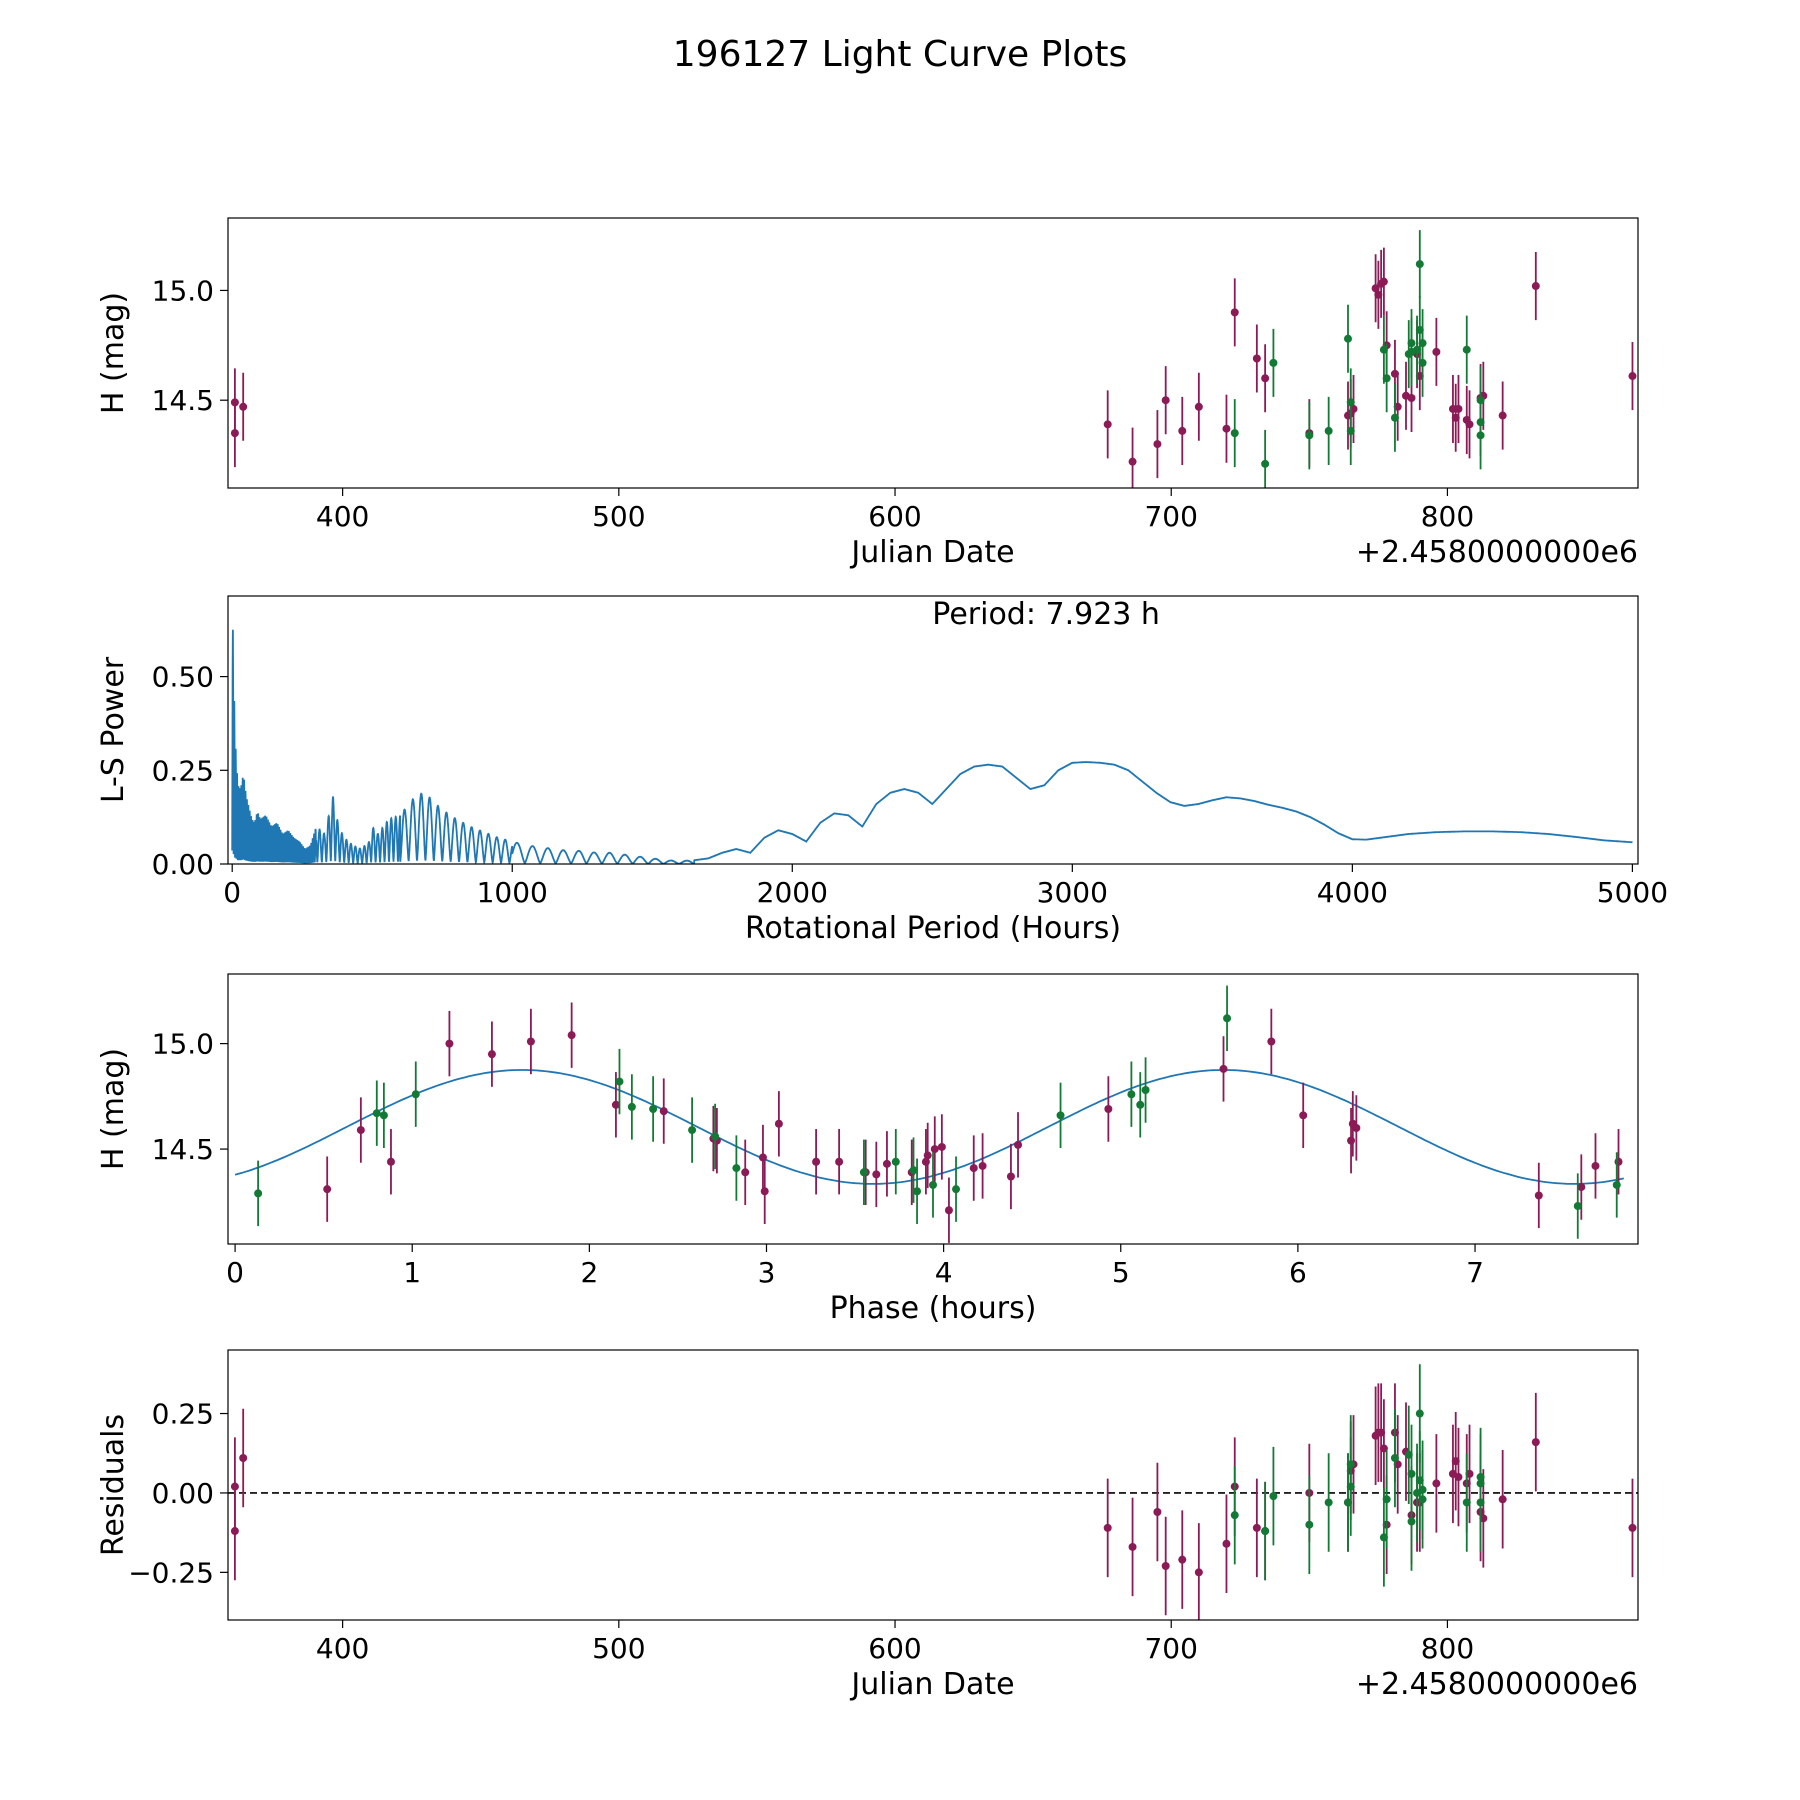 This screenshot has height=1800, width=1800. I want to click on x-tick-label: 3, so click(767, 1272).